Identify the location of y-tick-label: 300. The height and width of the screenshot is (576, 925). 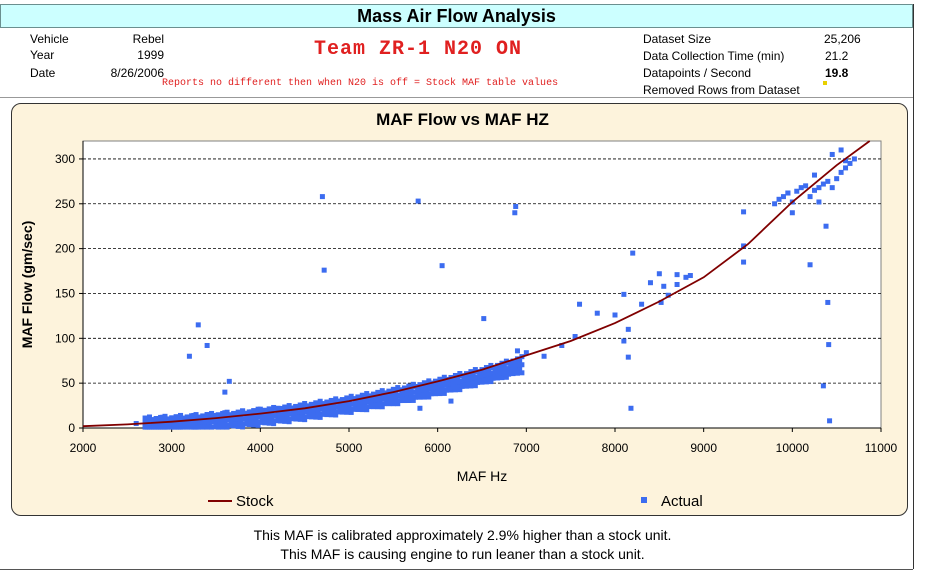
(65, 159).